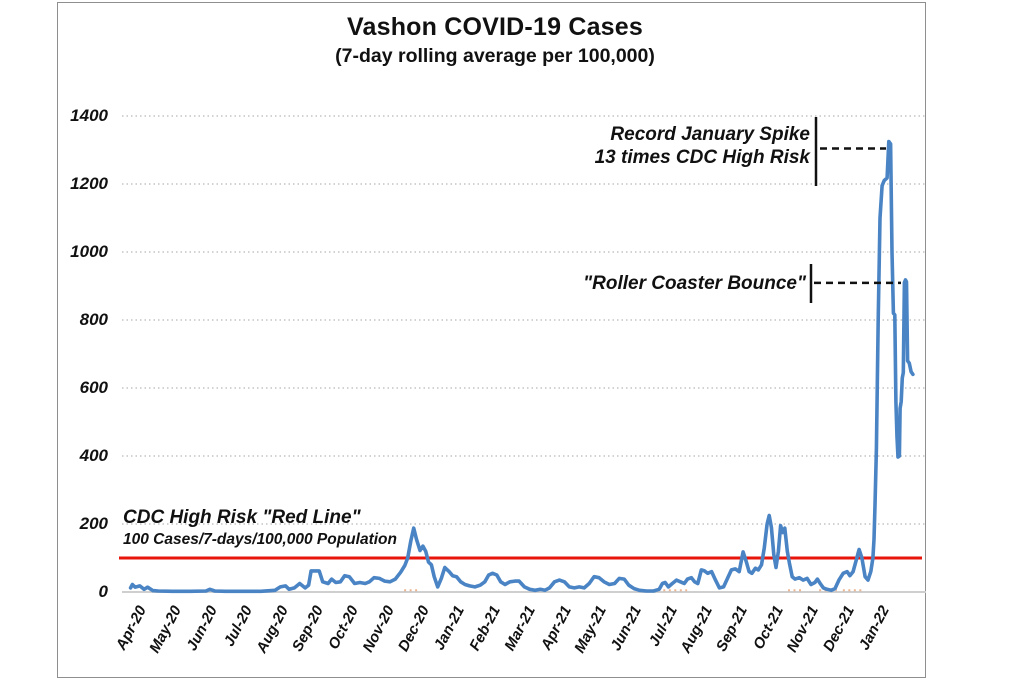 This screenshot has height=682, width=1024. Describe the element at coordinates (89, 183) in the screenshot. I see `y-axis-tick-label: 1200` at that location.